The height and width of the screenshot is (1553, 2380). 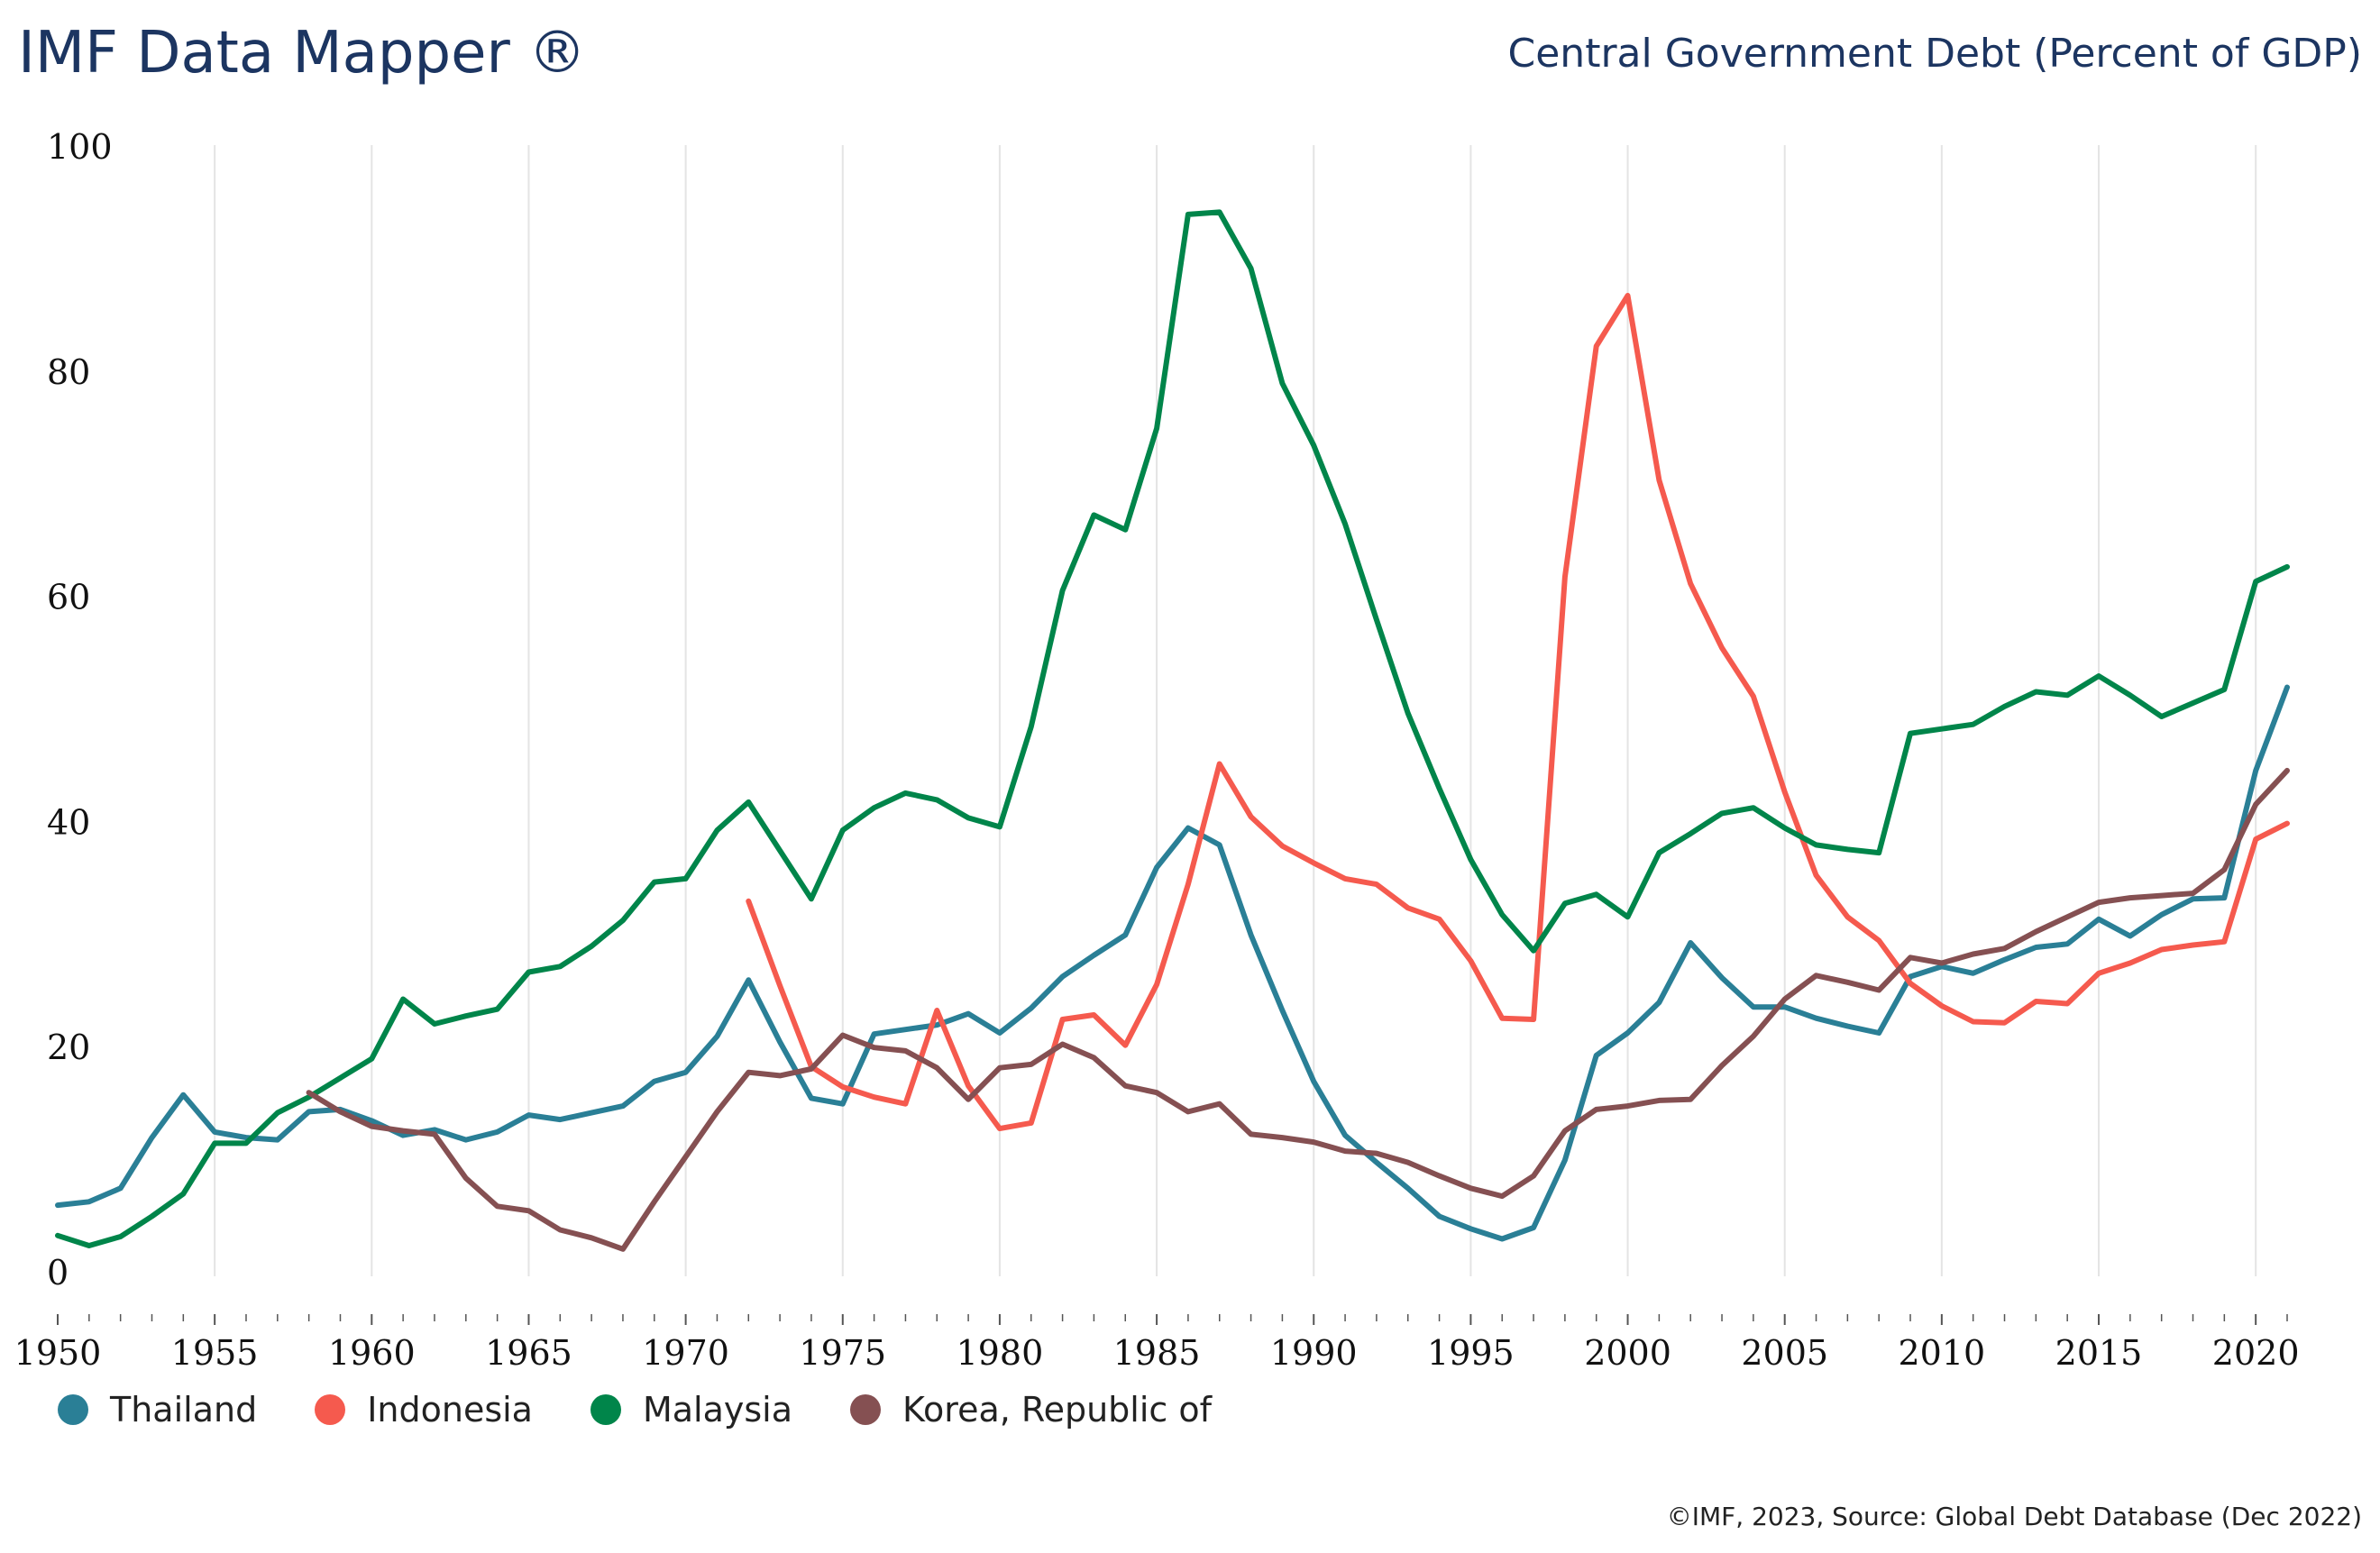 I want to click on x-tick-label: 2010, so click(x=1941, y=1353).